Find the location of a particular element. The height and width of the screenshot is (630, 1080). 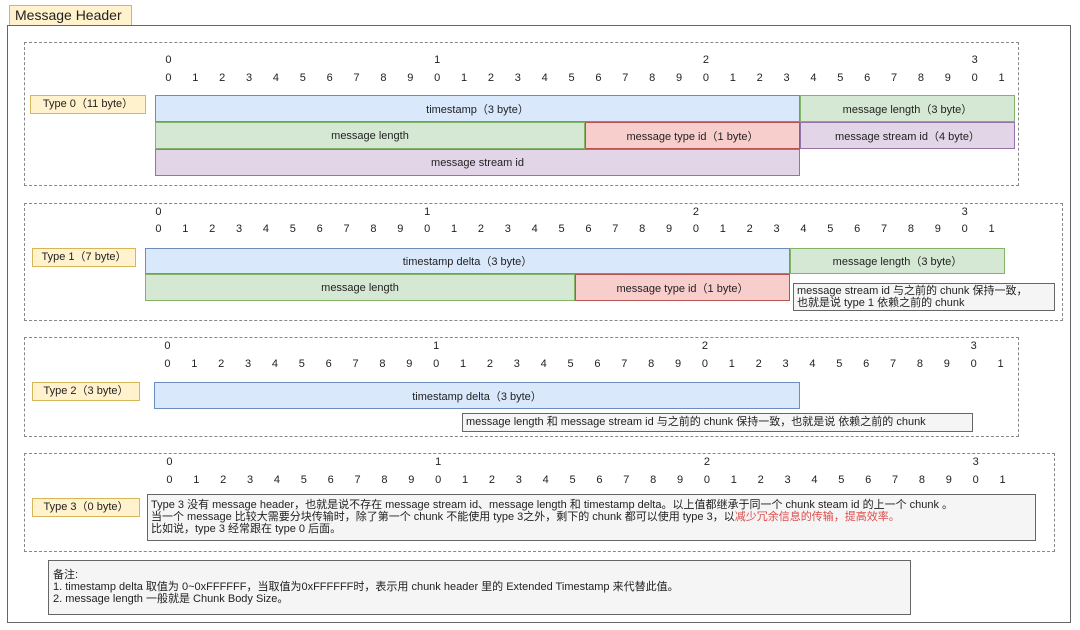

type0-label: Type 0（11 byte） is located at coordinates (88, 104).